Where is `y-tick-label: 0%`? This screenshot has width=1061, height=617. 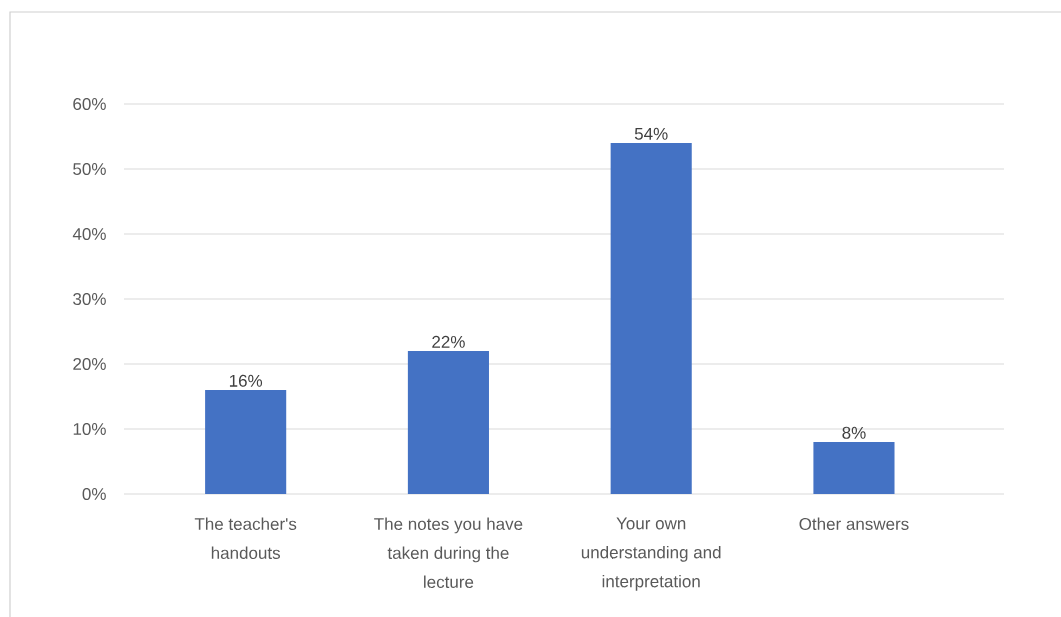
y-tick-label: 0% is located at coordinates (94, 494).